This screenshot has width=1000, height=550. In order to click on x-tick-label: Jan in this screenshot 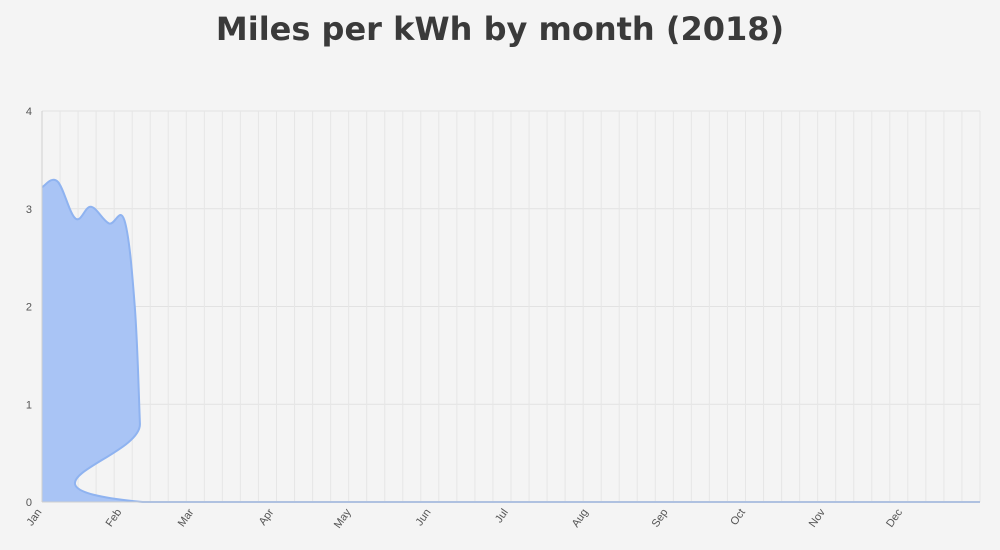, I will do `click(34, 517)`.